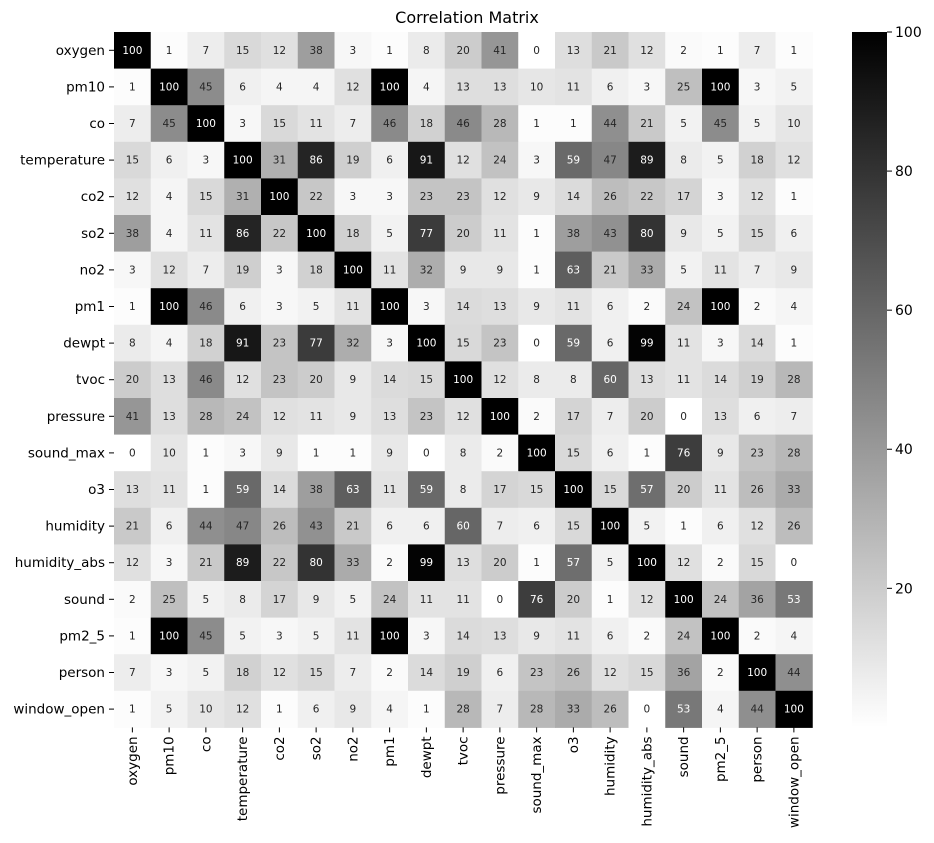  What do you see at coordinates (499, 234) in the screenshot?
I see `heatmap-cell-value: 11` at bounding box center [499, 234].